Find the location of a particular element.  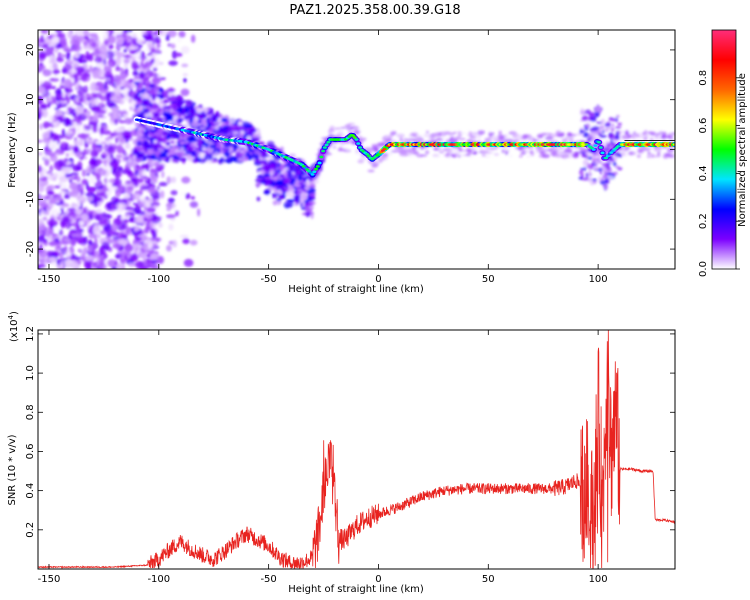

spectrogram-ridge is located at coordinates (404, 147).